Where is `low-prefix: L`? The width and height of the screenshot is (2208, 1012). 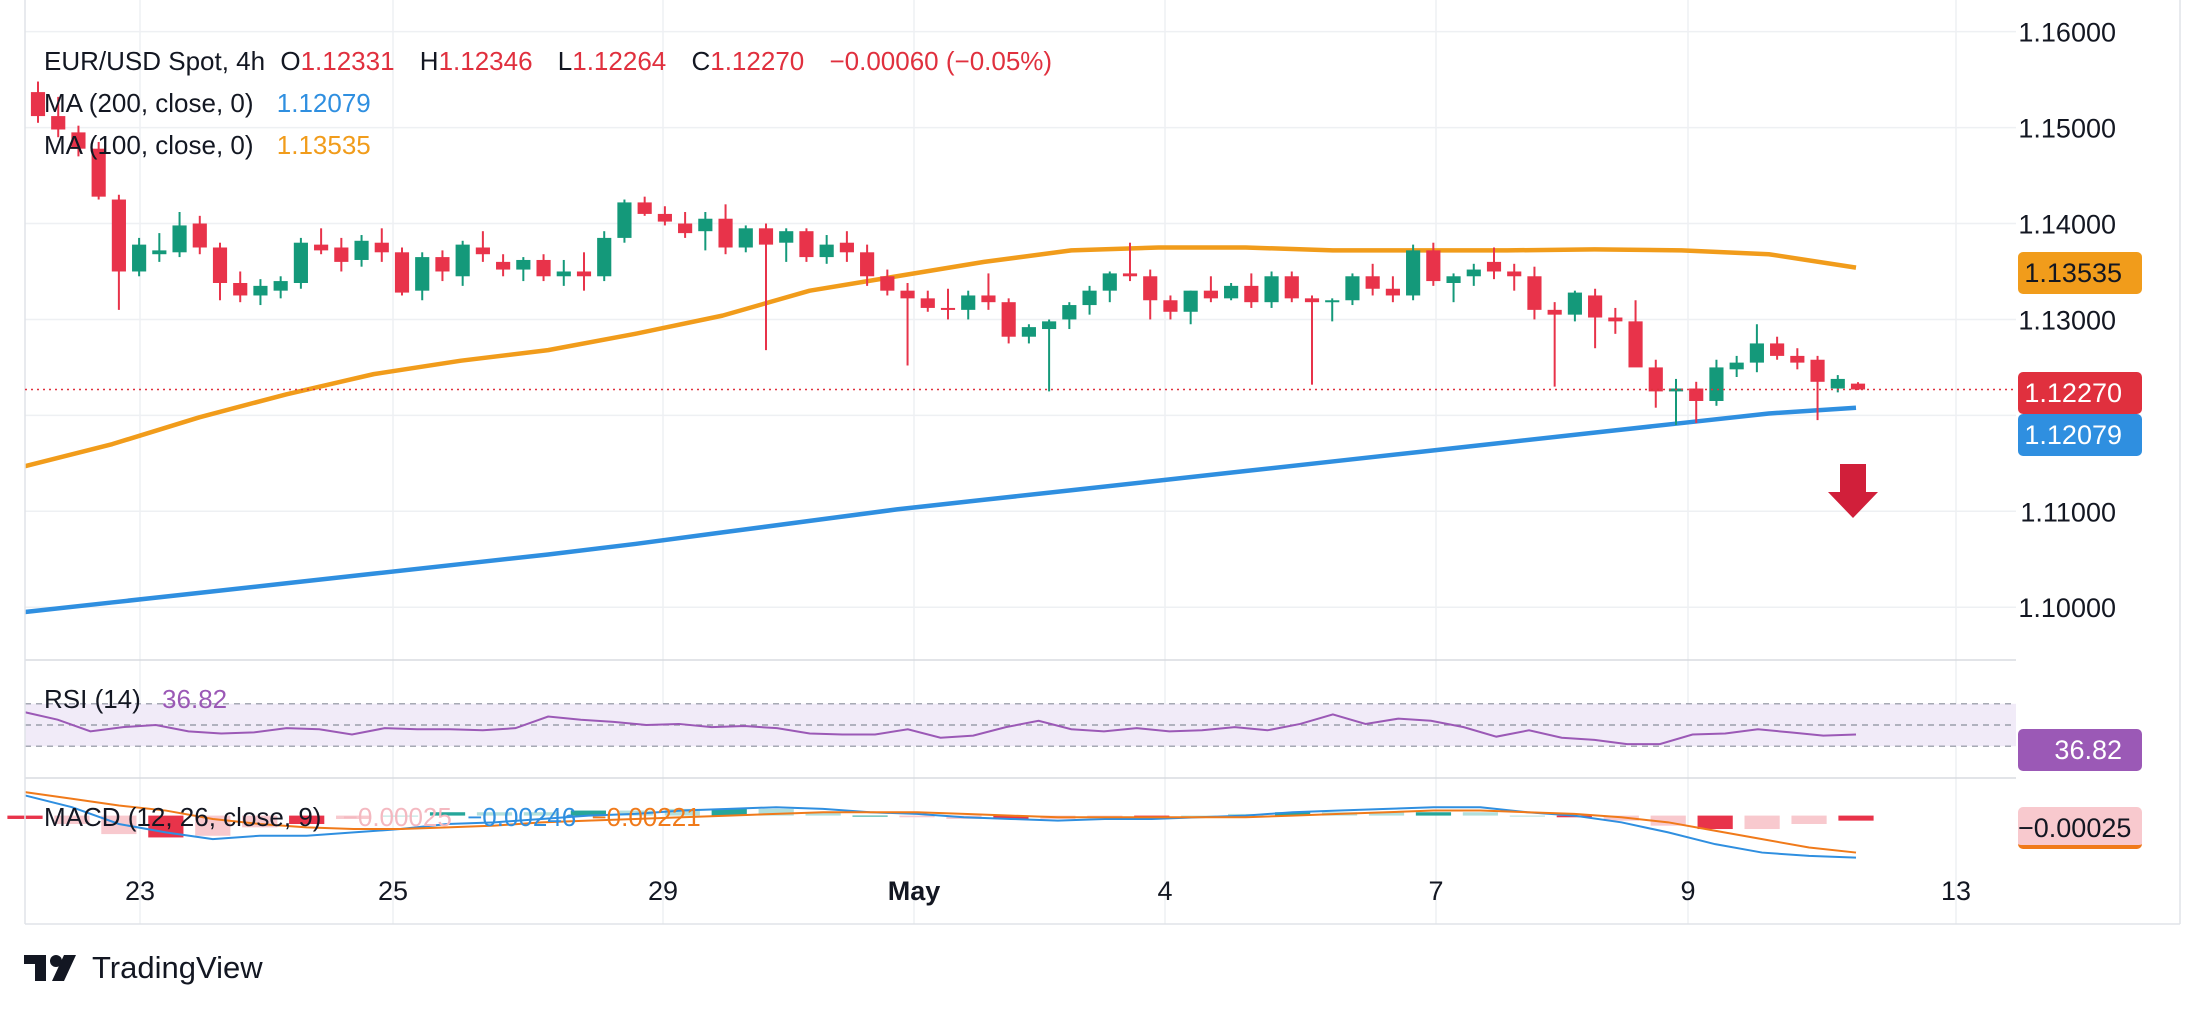 low-prefix: L is located at coordinates (565, 61).